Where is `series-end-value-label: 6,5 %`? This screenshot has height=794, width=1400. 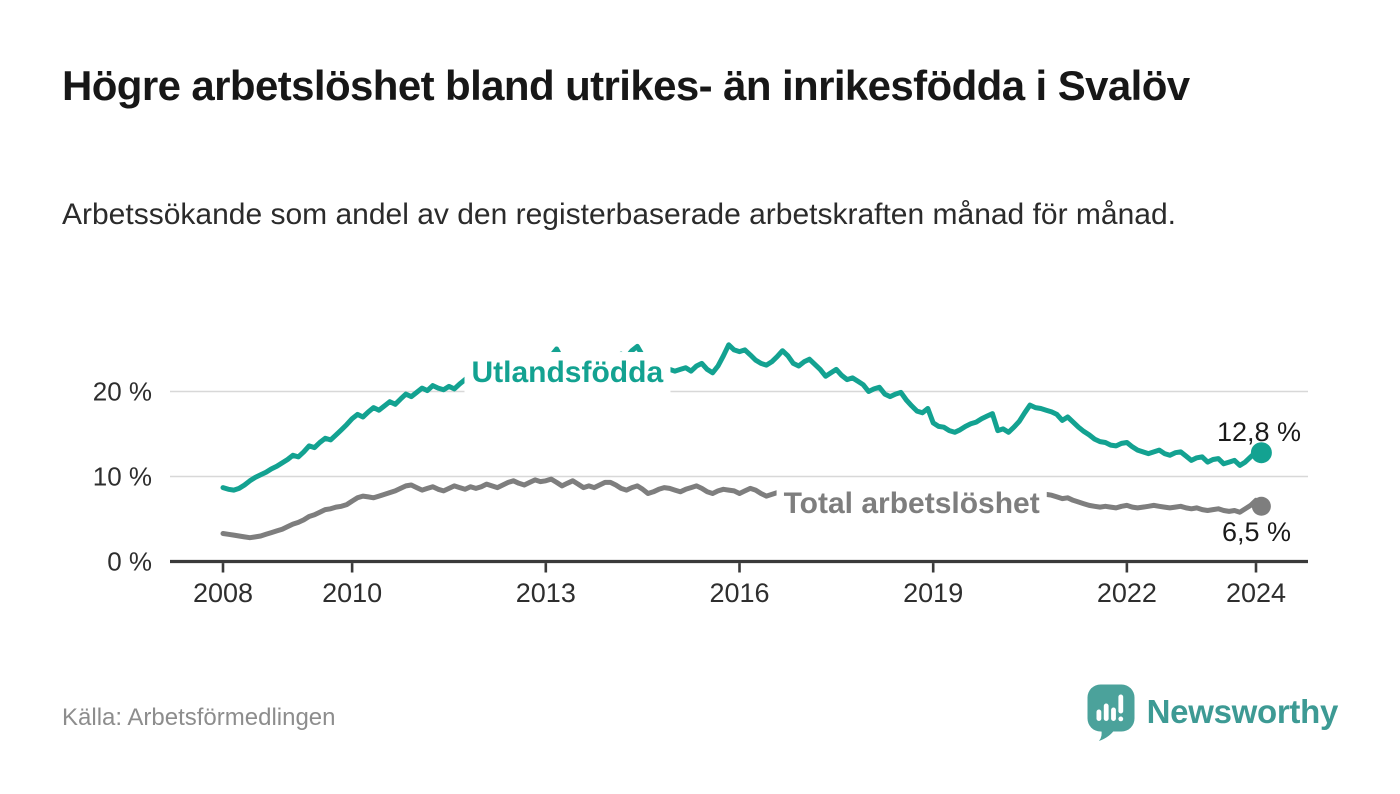 series-end-value-label: 6,5 % is located at coordinates (1256, 532).